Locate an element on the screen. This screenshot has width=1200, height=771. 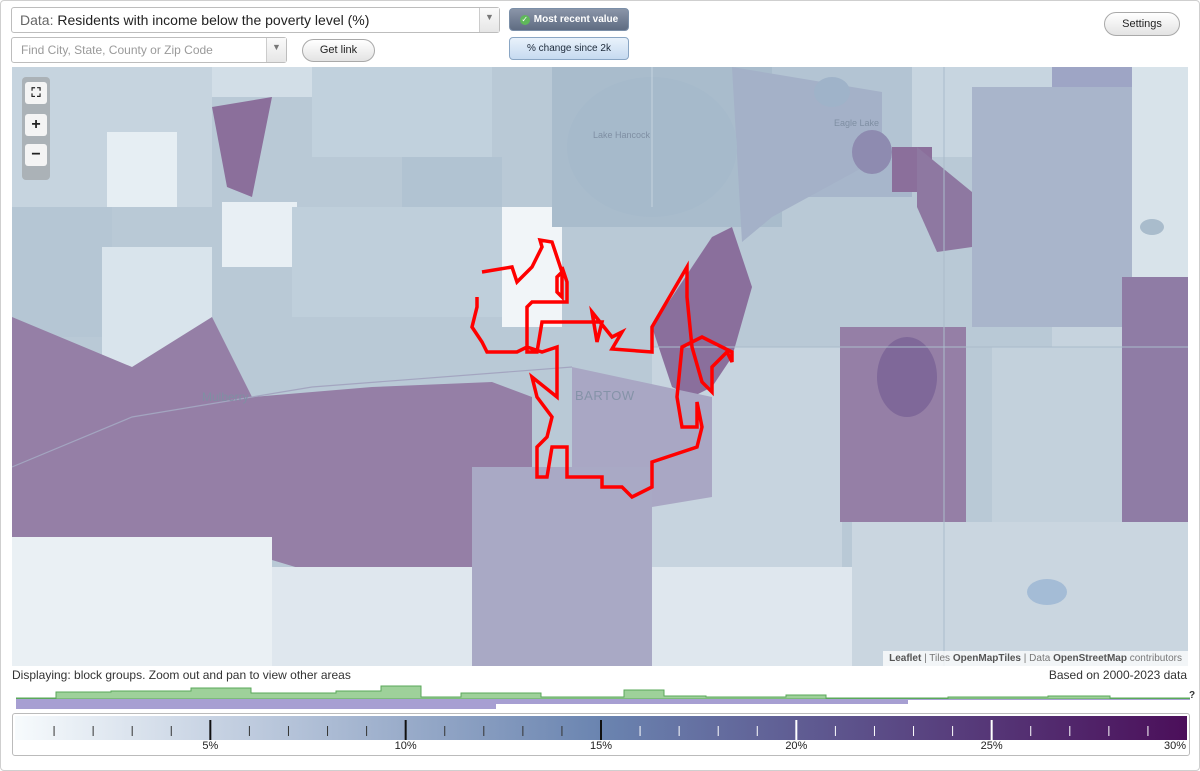
most-recent-value-button: ✓ Most recent value is located at coordinates (569, 19).